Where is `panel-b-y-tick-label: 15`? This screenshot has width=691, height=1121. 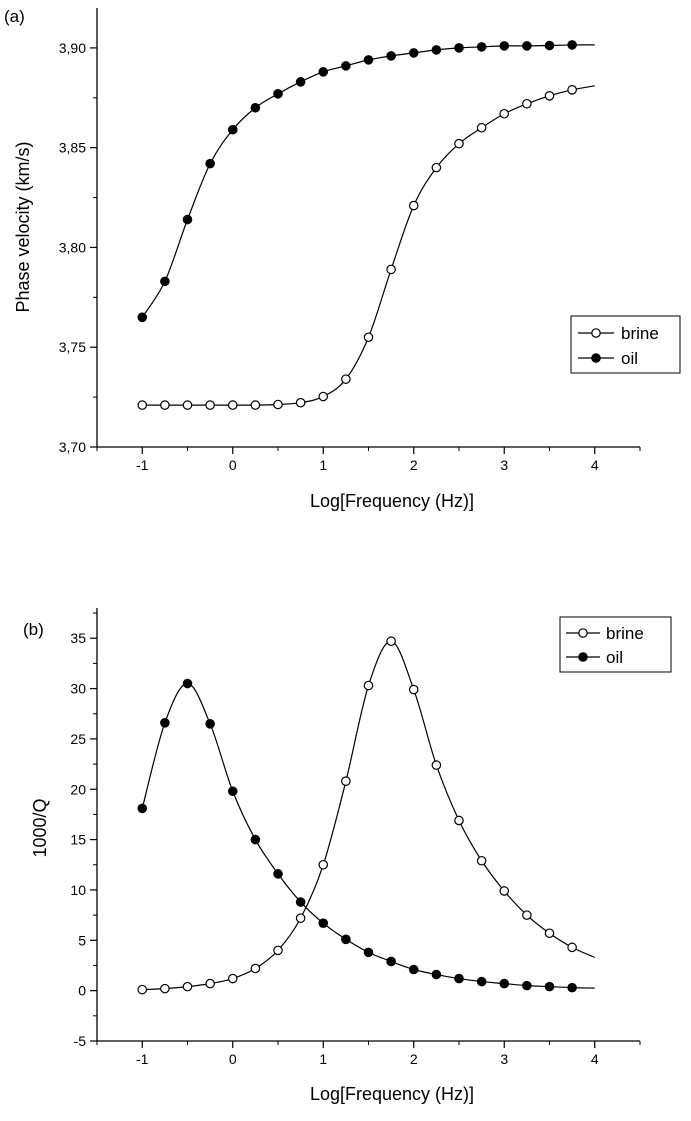 panel-b-y-tick-label: 15 is located at coordinates (78, 840).